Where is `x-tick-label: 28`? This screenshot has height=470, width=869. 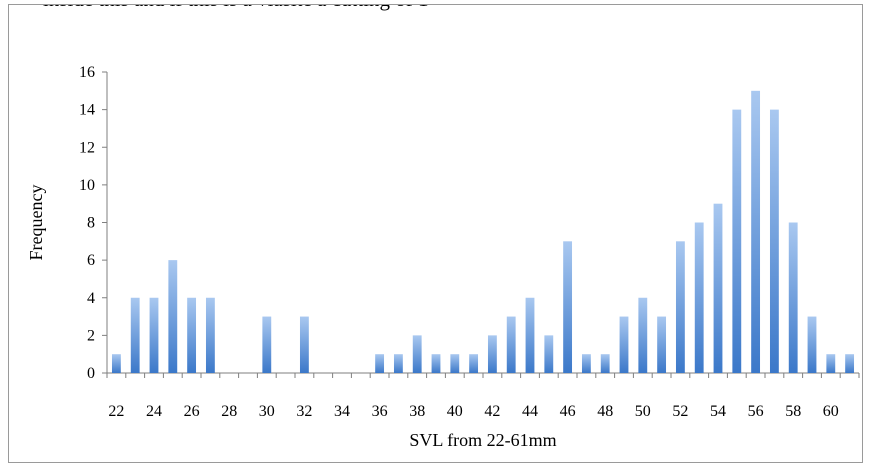
x-tick-label: 28 is located at coordinates (229, 411).